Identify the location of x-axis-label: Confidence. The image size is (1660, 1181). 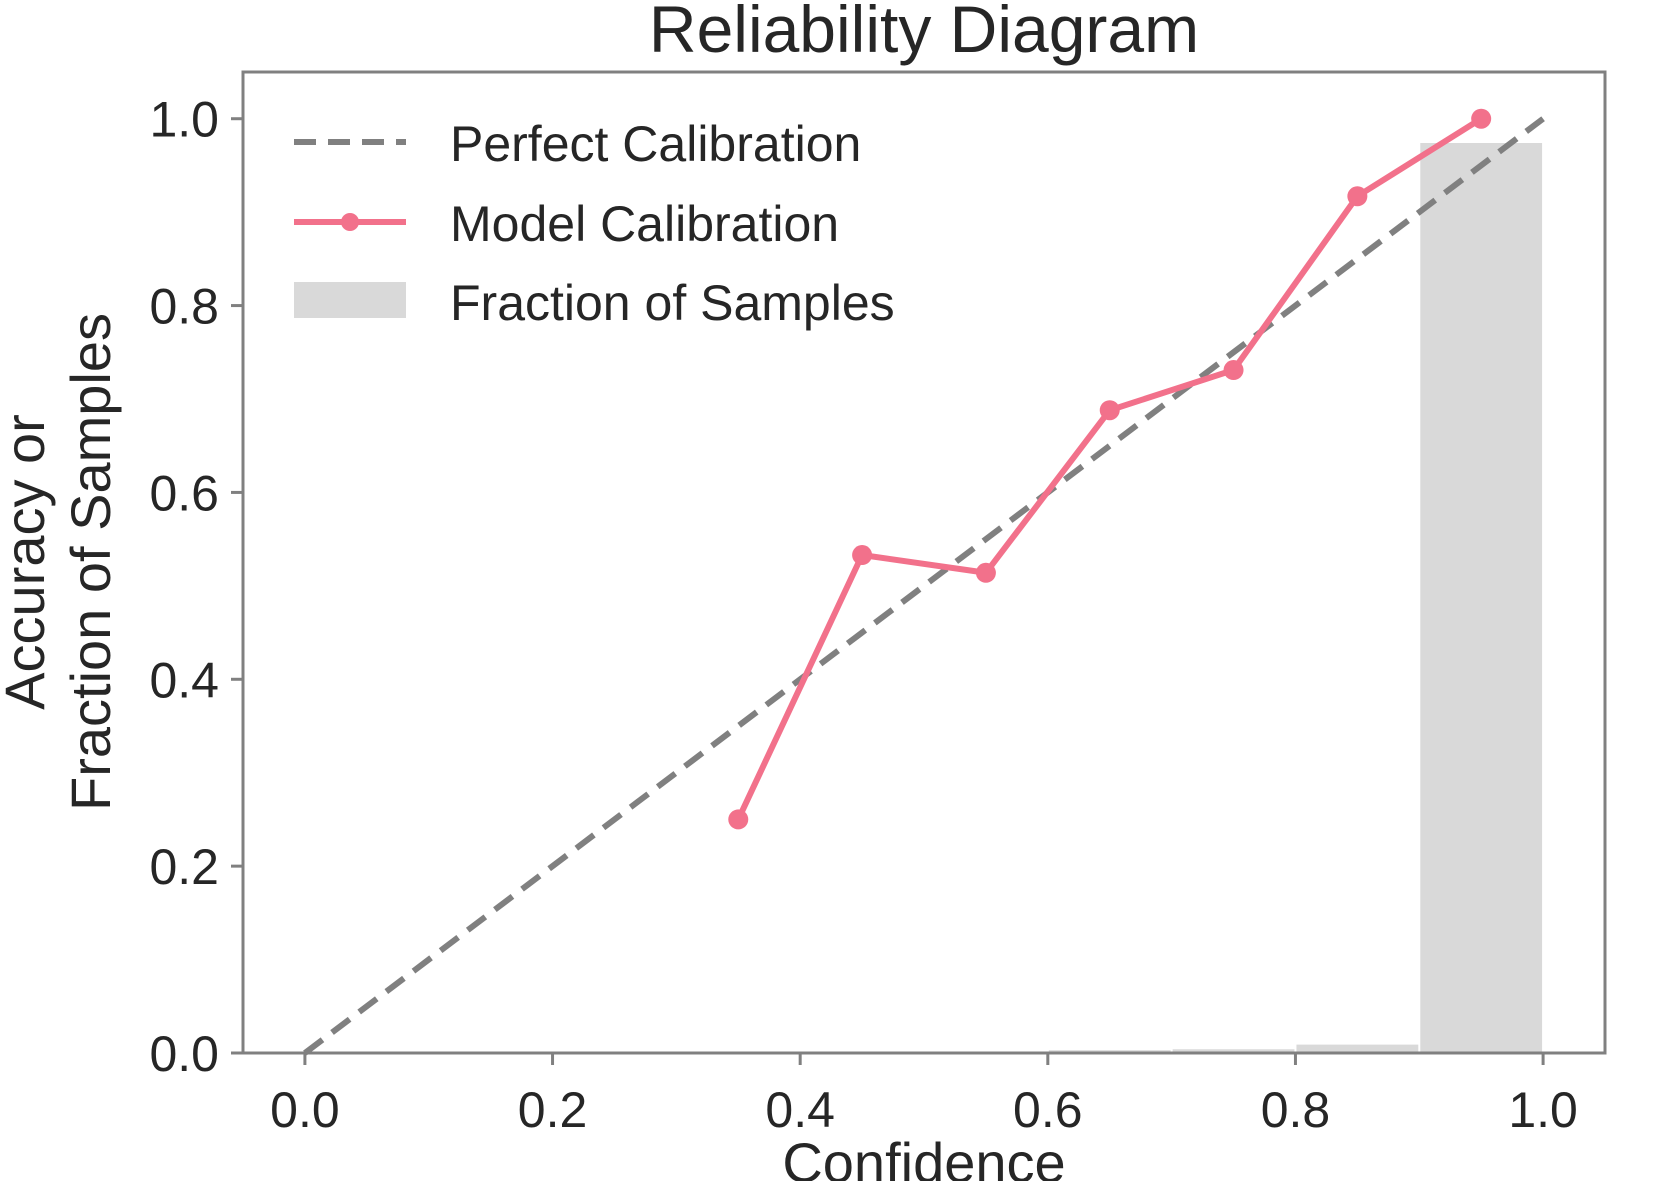
(923, 1156).